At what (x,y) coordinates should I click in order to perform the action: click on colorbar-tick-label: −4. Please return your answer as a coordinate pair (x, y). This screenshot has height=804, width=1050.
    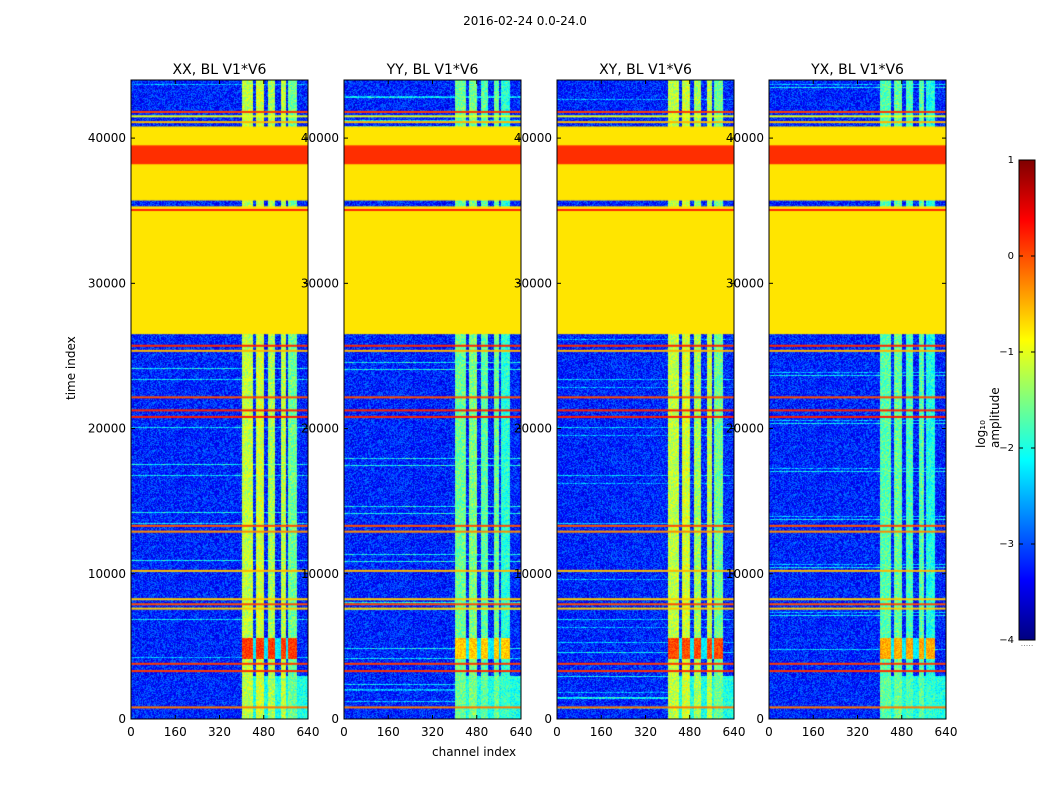
    Looking at the image, I should click on (1006, 640).